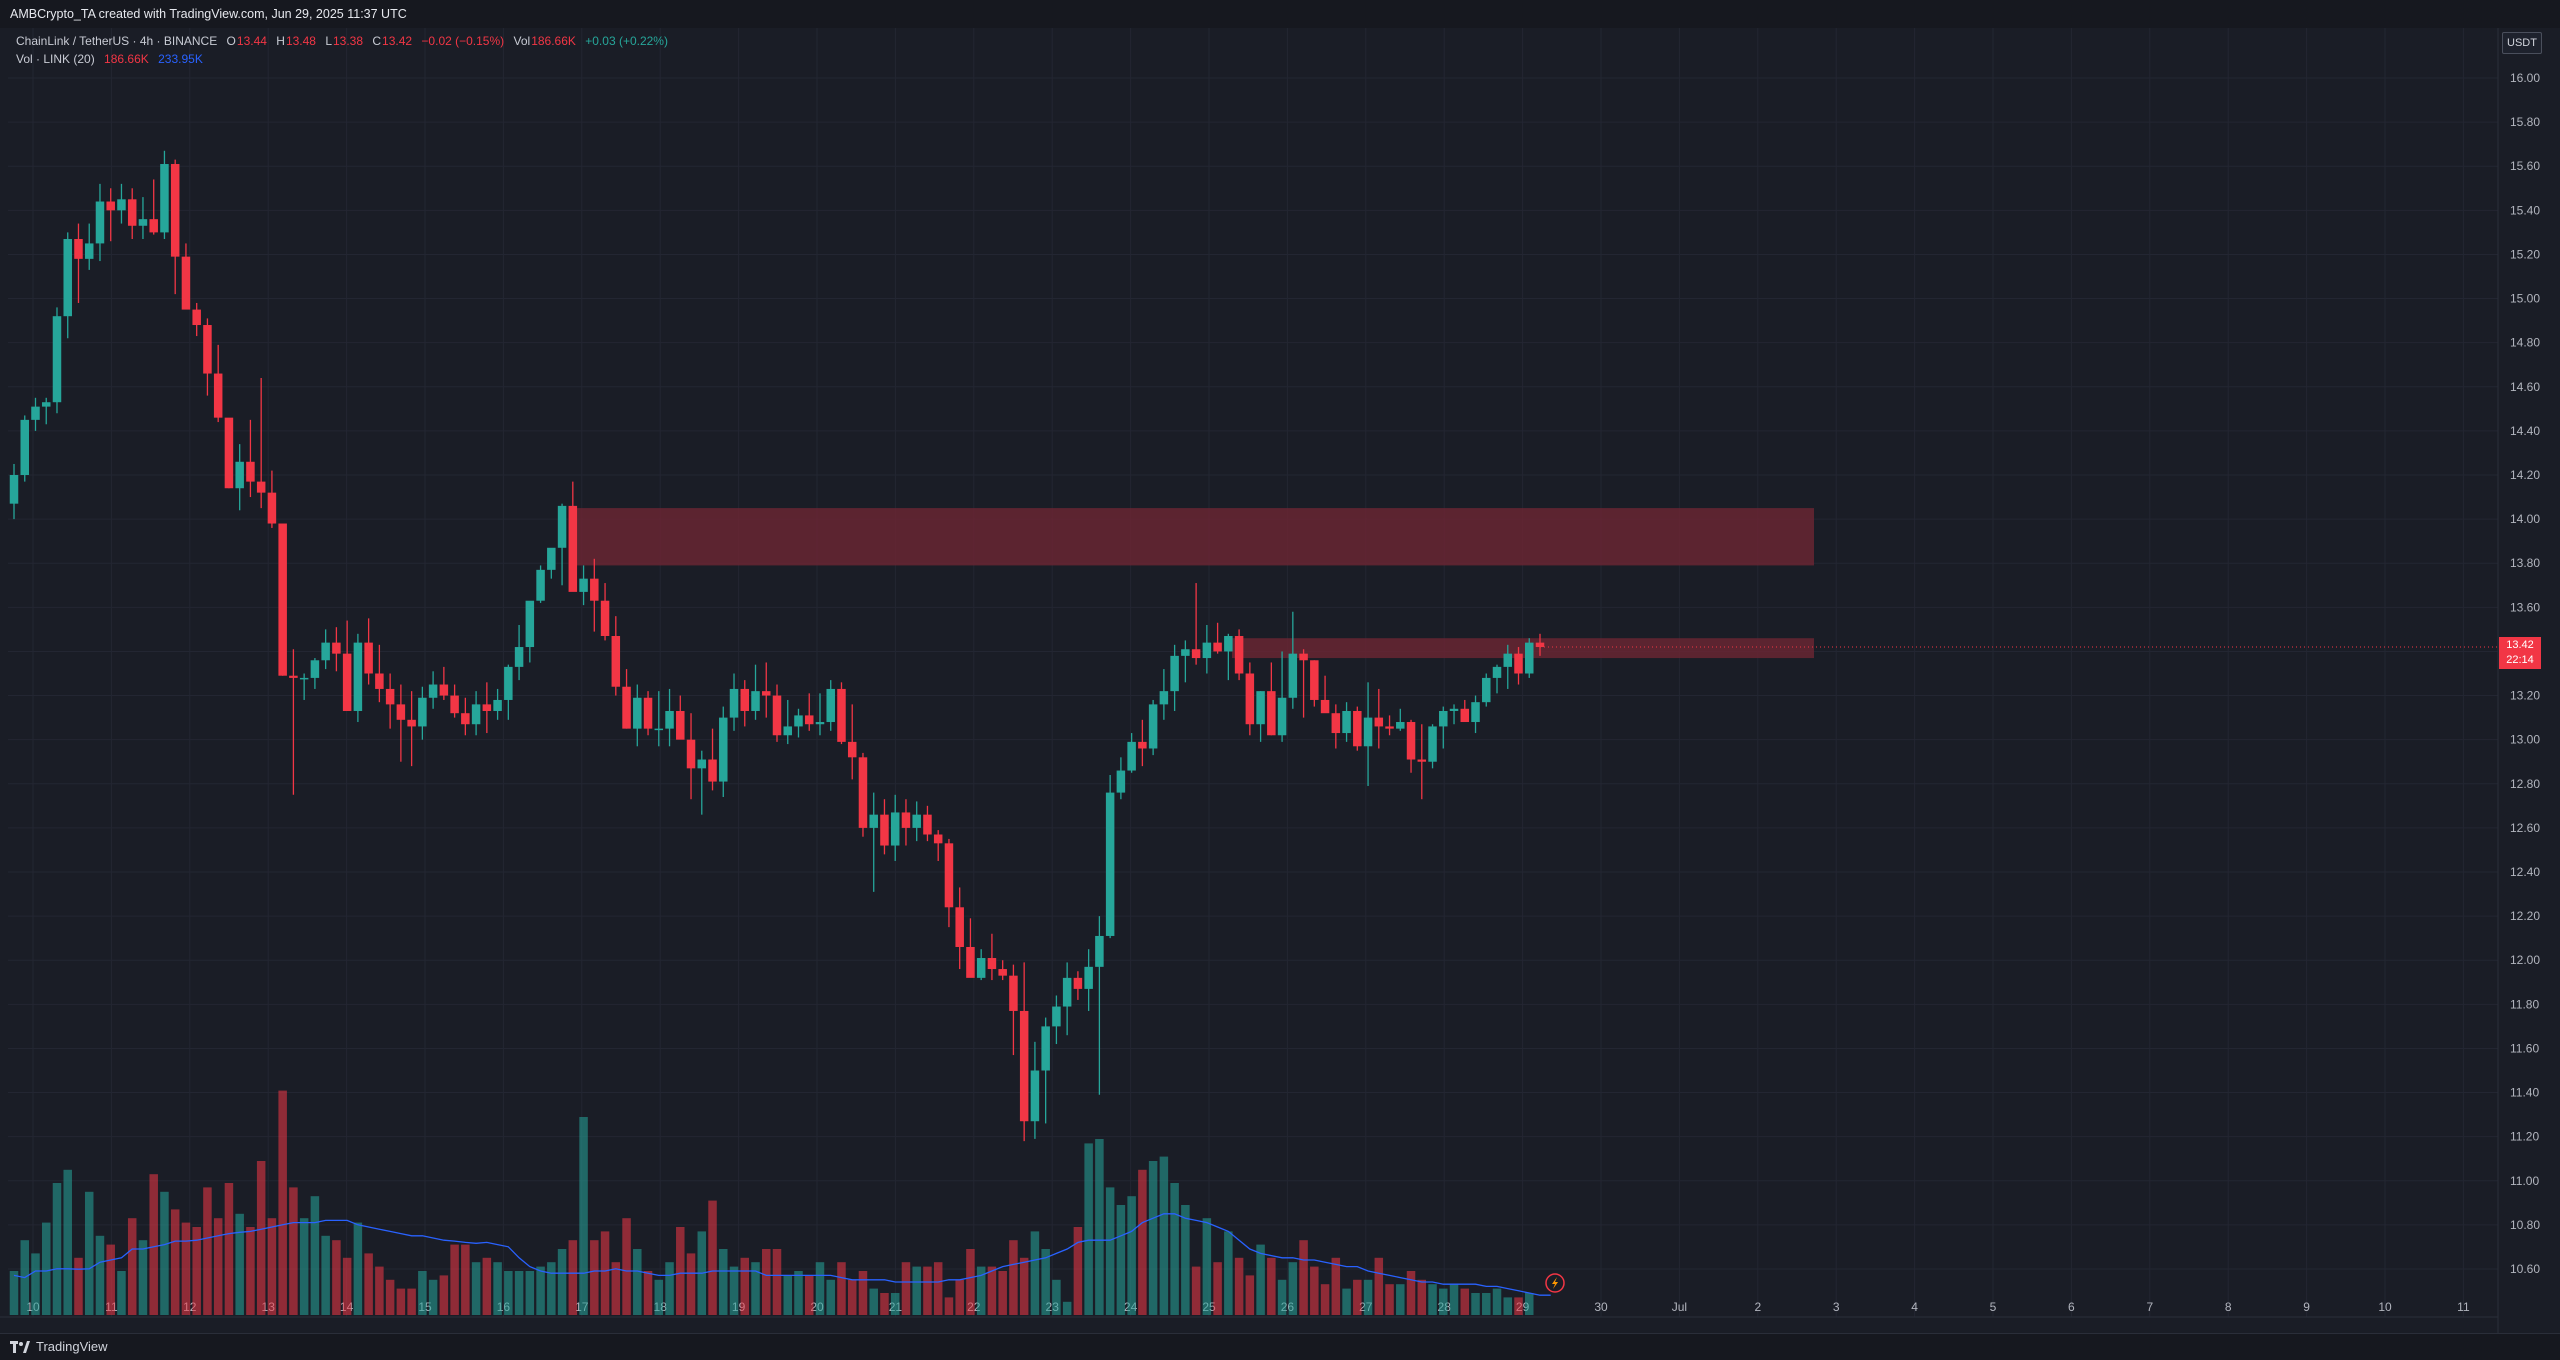  I want to click on volume-current: 186.66K, so click(126, 59).